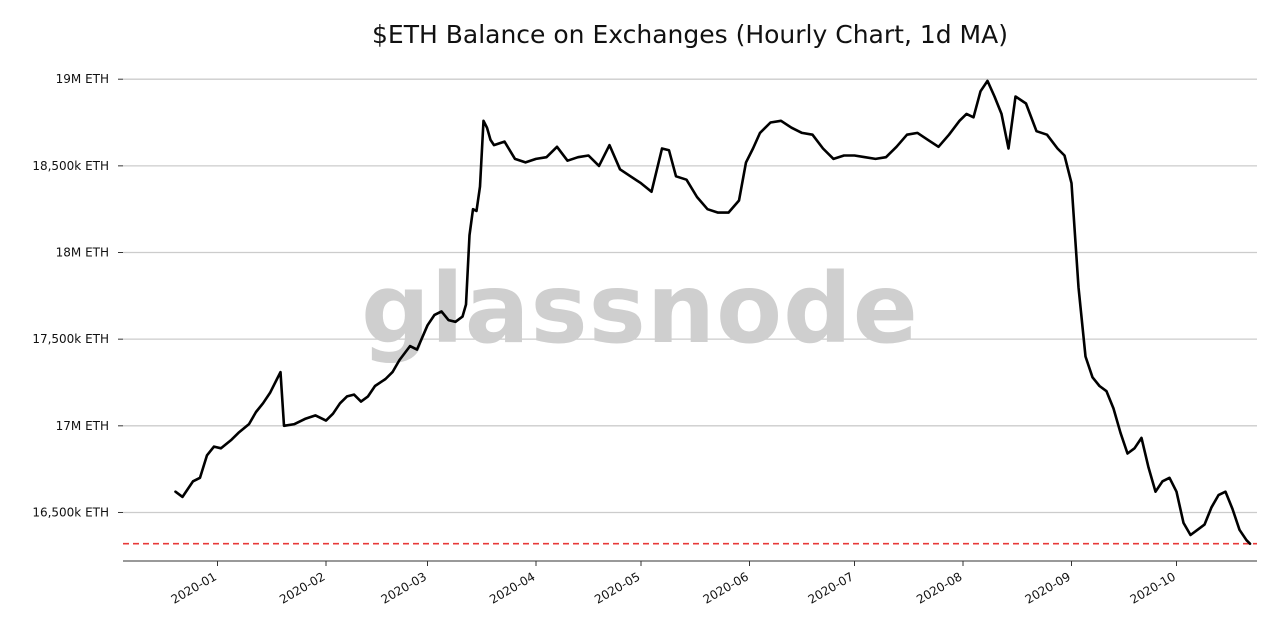 The width and height of the screenshot is (1280, 640). Describe the element at coordinates (82, 79) in the screenshot. I see `y-tick-label: 19M ETH` at that location.